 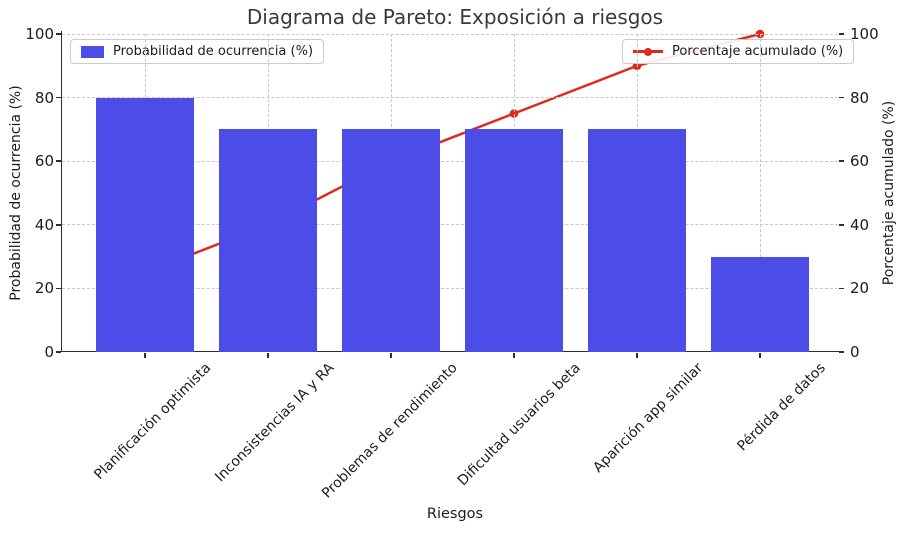 What do you see at coordinates (758, 51) in the screenshot?
I see `legend-cumulative-label: Porcentaje acumulado (%)` at bounding box center [758, 51].